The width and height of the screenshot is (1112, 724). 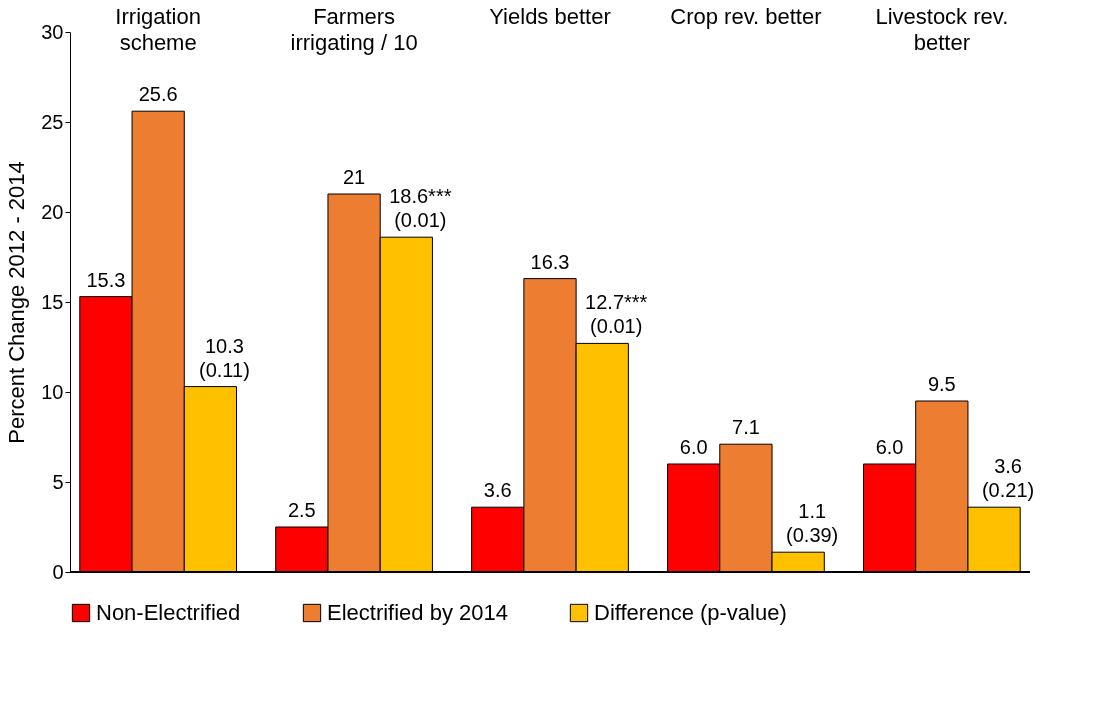 What do you see at coordinates (1008, 478) in the screenshot?
I see `data-label: 3.6 (0.21)` at bounding box center [1008, 478].